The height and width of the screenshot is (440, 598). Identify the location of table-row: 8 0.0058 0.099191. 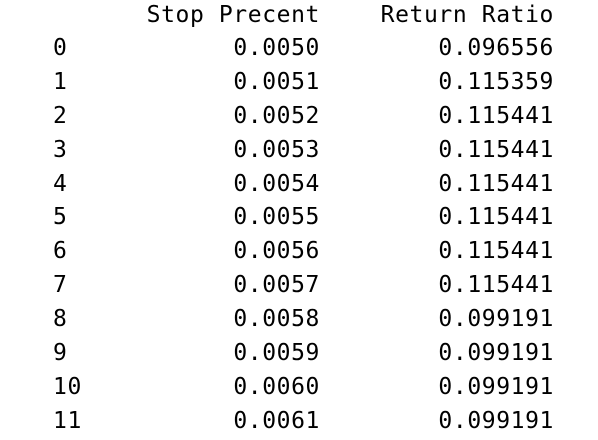
(299, 319).